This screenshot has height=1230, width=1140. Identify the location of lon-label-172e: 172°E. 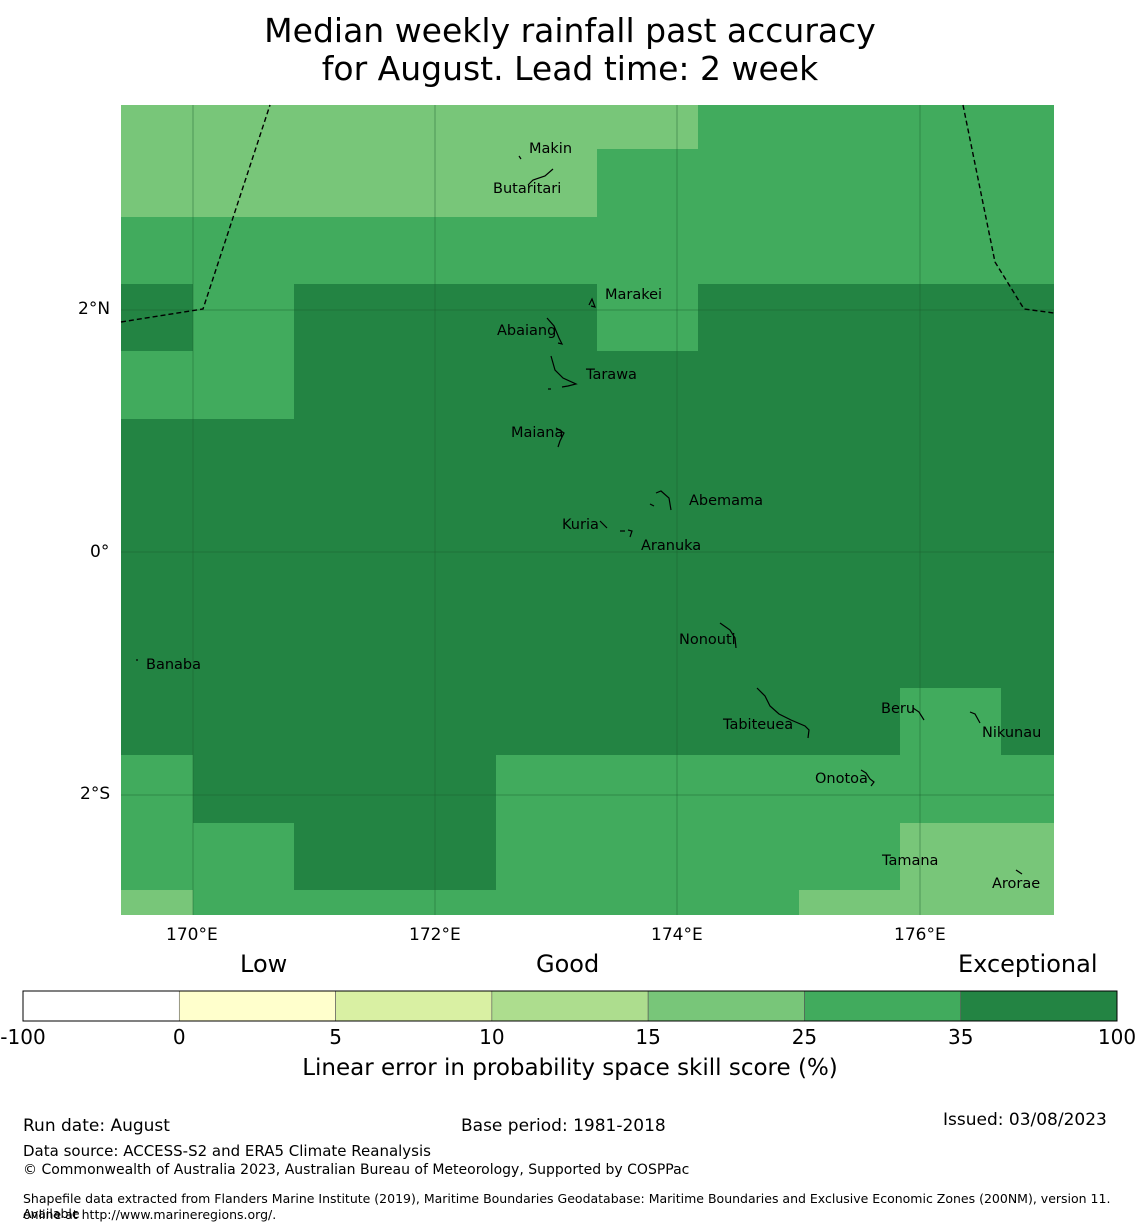
(435, 935).